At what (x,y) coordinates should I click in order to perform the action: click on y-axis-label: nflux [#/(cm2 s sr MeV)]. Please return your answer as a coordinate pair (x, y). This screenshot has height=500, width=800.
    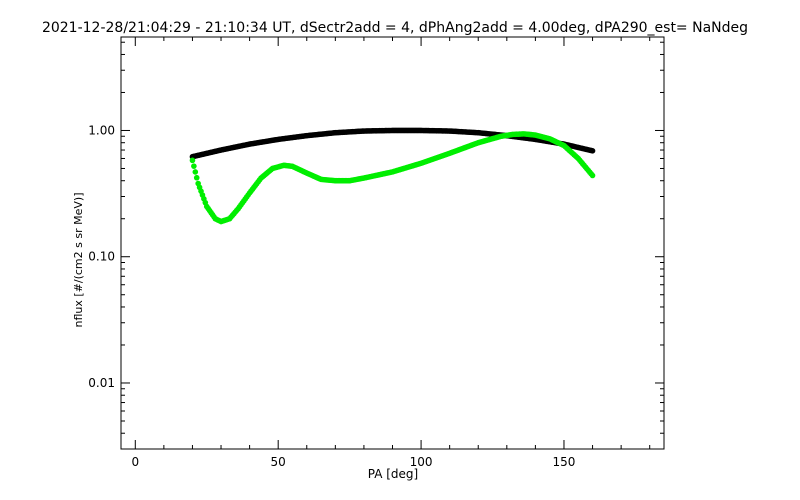
    Looking at the image, I should click on (78, 260).